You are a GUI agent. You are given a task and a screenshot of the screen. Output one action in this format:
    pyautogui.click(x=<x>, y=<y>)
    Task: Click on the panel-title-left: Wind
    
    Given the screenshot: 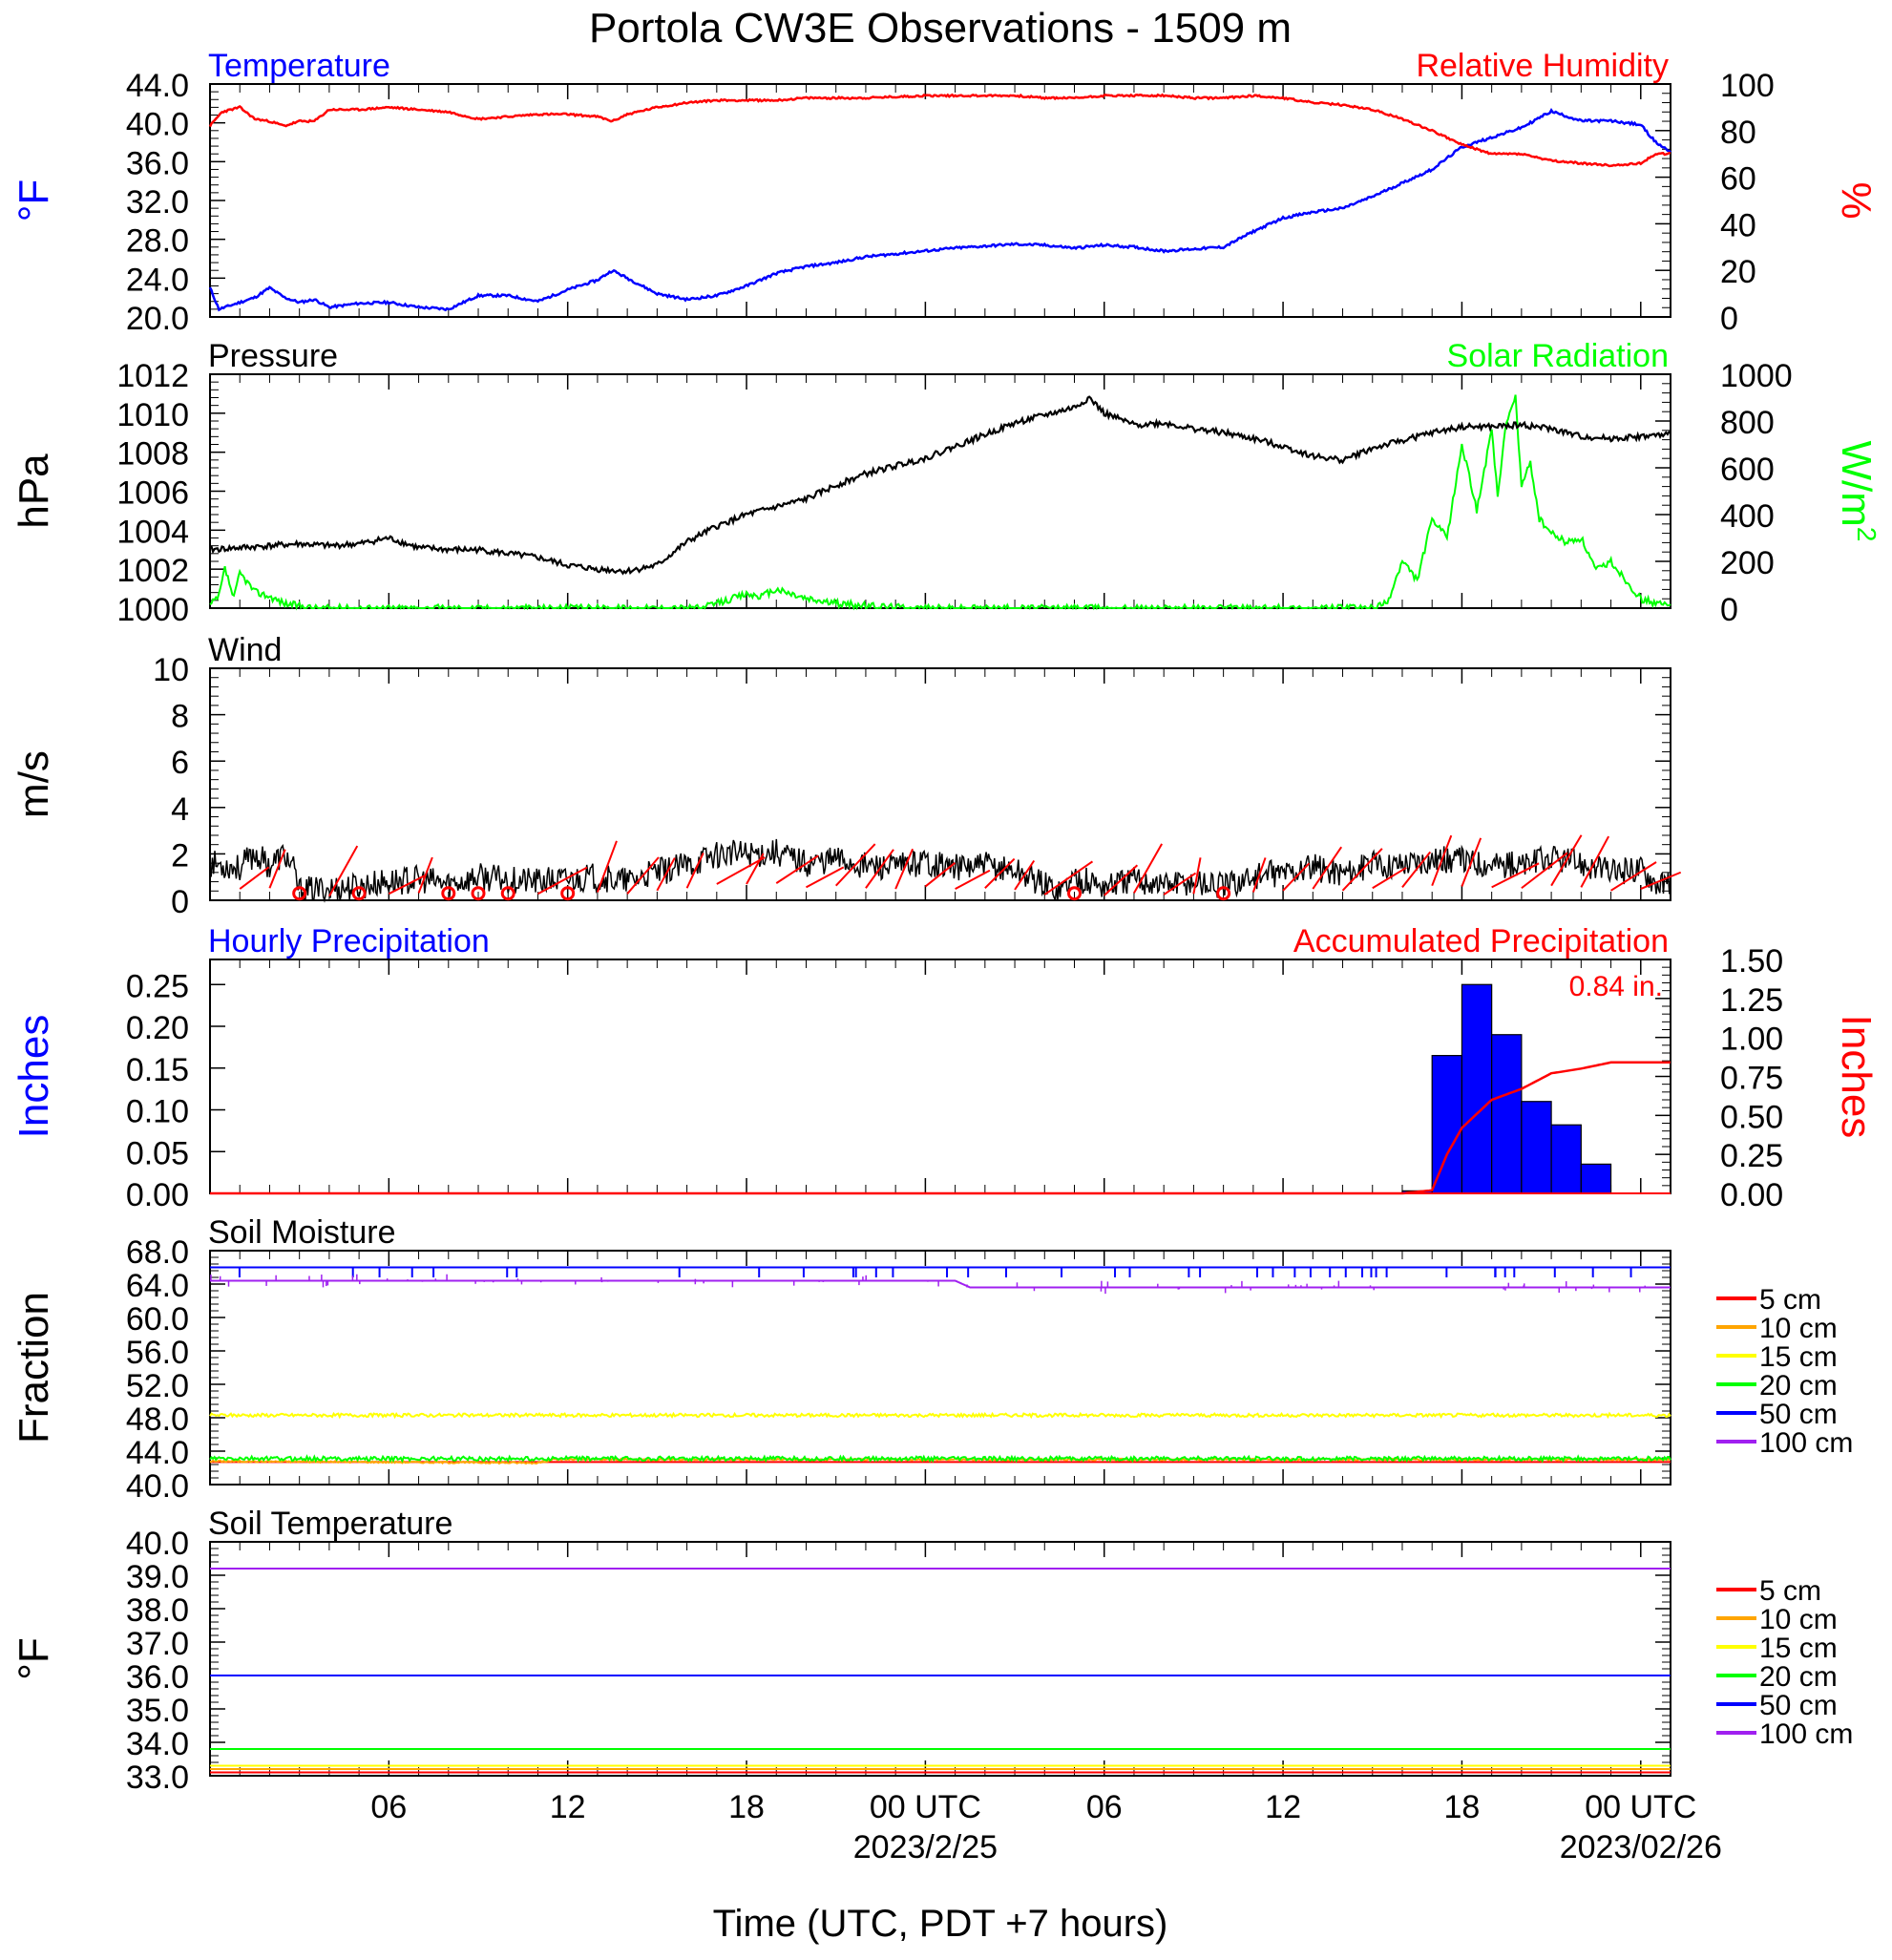 What is the action you would take?
    pyautogui.click(x=245, y=650)
    